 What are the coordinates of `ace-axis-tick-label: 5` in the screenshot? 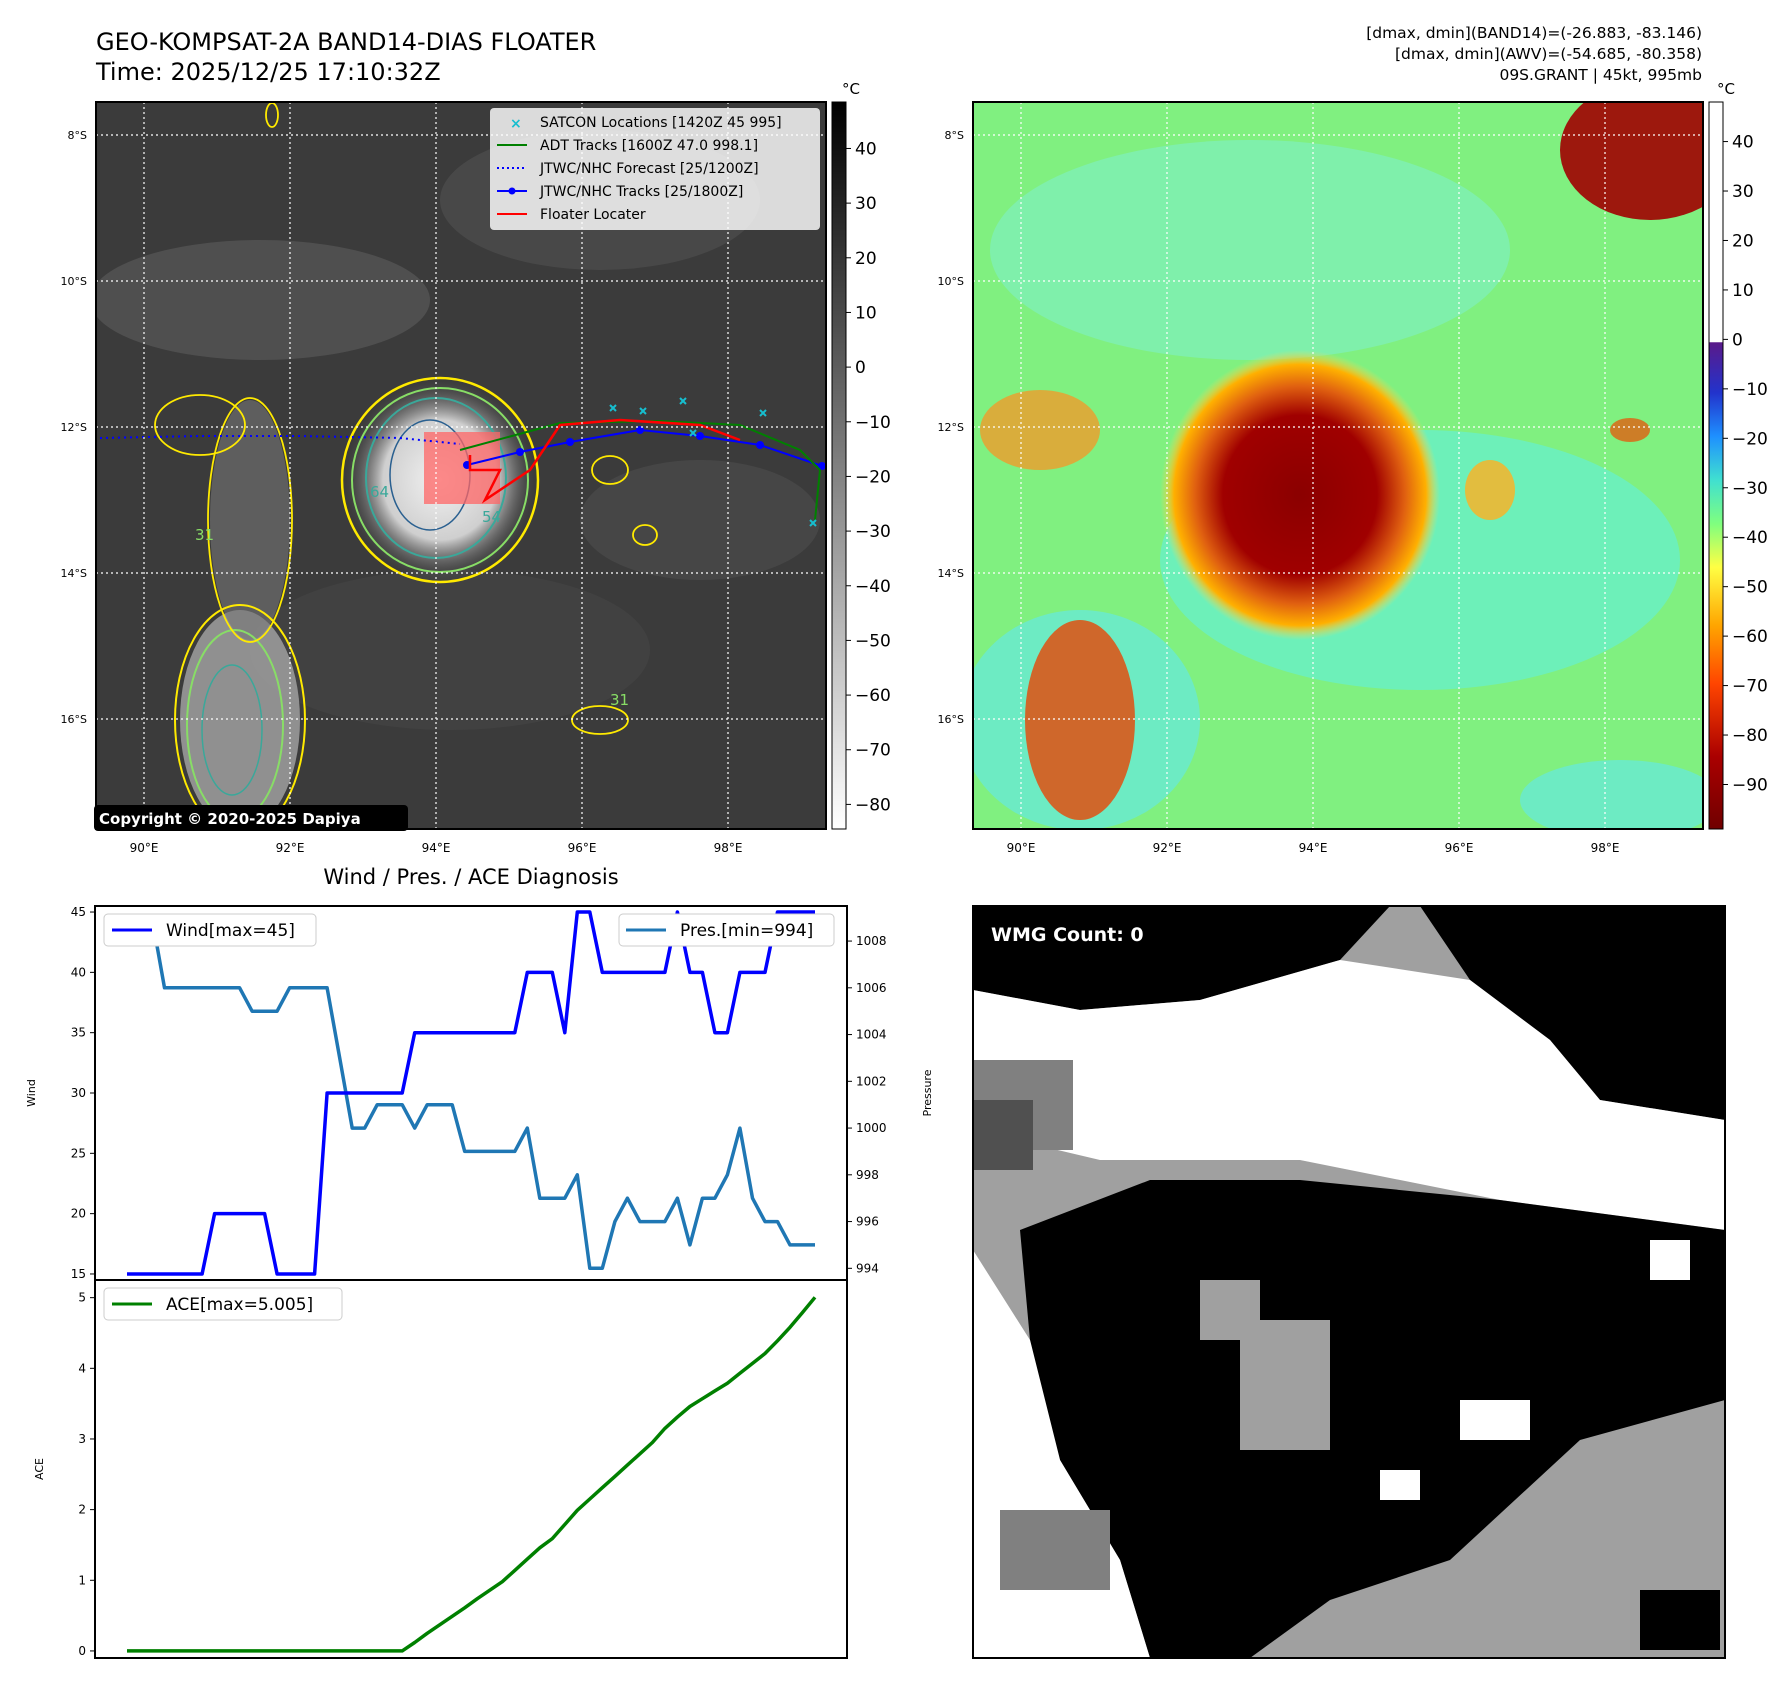 It's located at (82, 1298).